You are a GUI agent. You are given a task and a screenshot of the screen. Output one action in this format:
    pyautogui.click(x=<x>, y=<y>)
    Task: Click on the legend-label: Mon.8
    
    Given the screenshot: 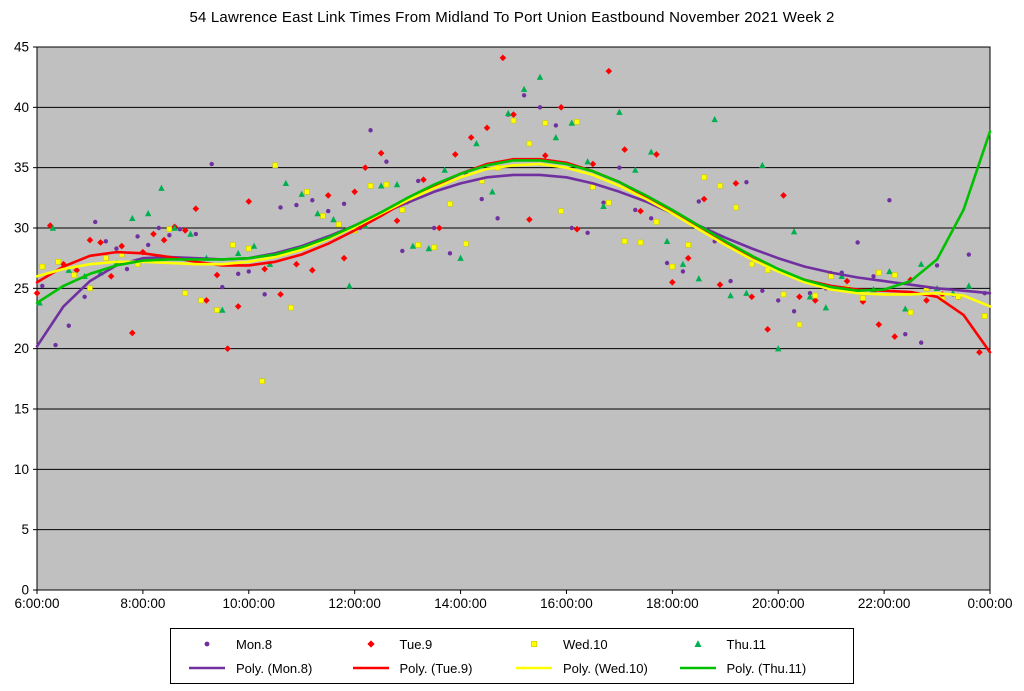 What is the action you would take?
    pyautogui.click(x=254, y=644)
    